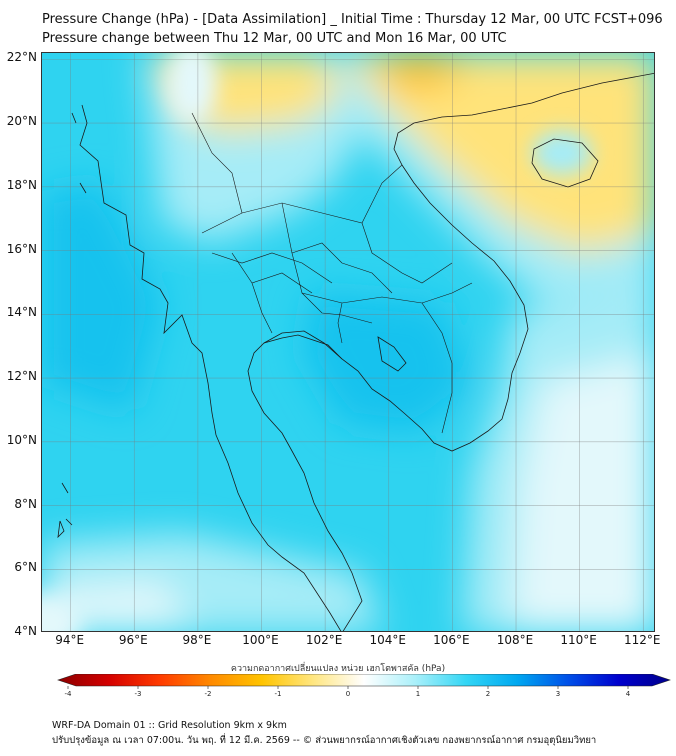  What do you see at coordinates (138, 694) in the screenshot?
I see `colorbar-tick-label: -3` at bounding box center [138, 694].